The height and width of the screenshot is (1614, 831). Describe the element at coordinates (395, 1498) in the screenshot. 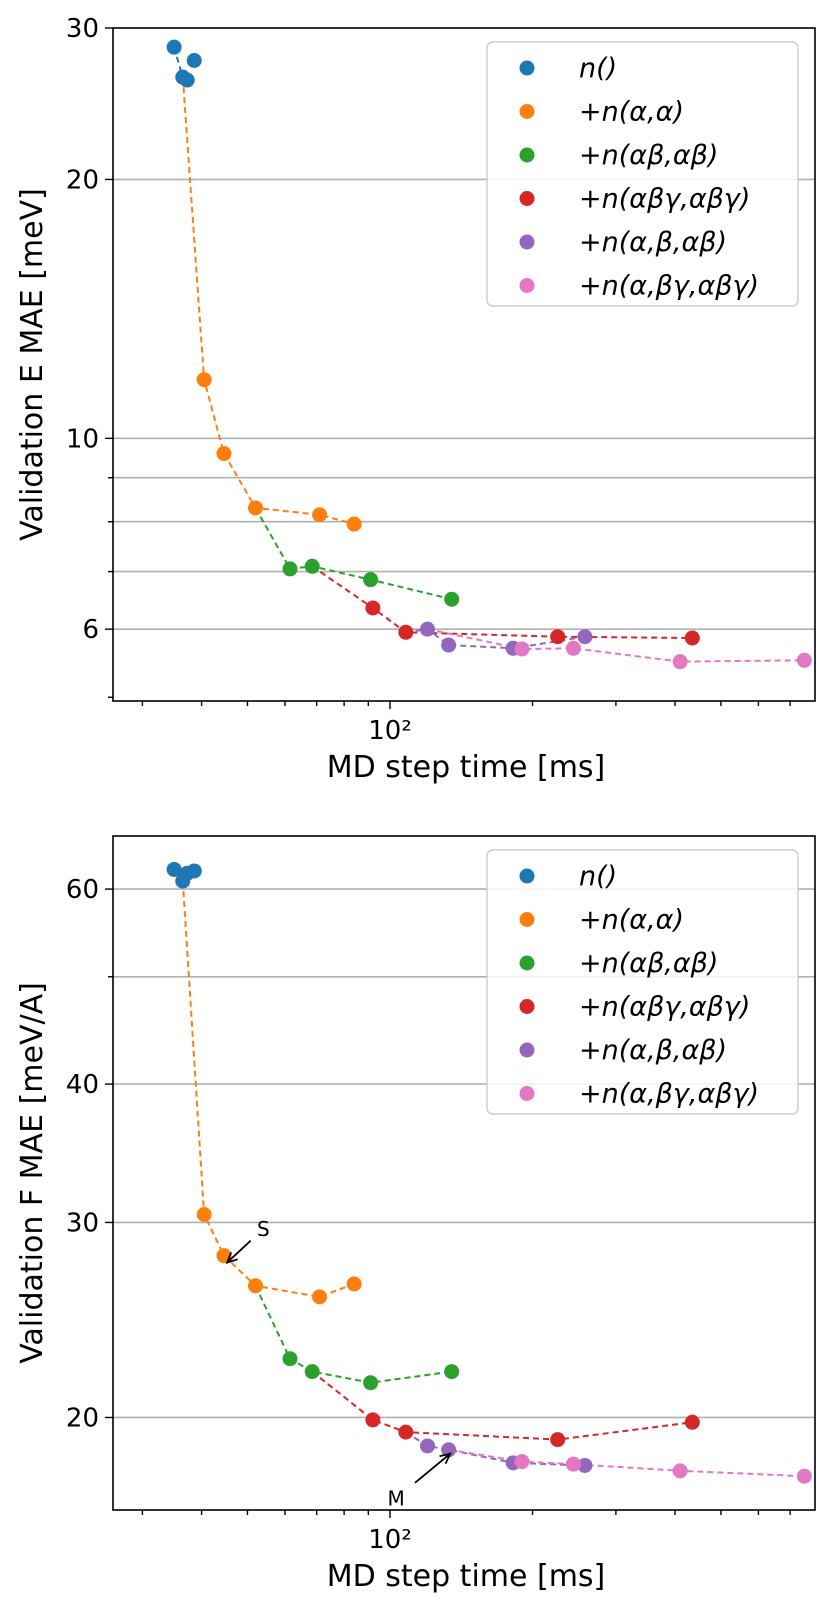

I see `annotation-label: M` at that location.